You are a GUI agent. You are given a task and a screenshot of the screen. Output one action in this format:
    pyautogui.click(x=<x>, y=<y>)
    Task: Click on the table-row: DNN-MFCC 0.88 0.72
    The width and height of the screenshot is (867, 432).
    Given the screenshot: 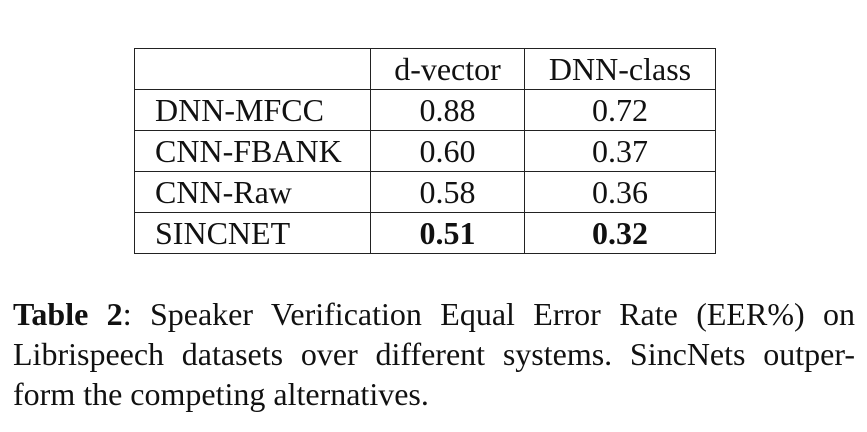 What is the action you would take?
    pyautogui.click(x=425, y=110)
    